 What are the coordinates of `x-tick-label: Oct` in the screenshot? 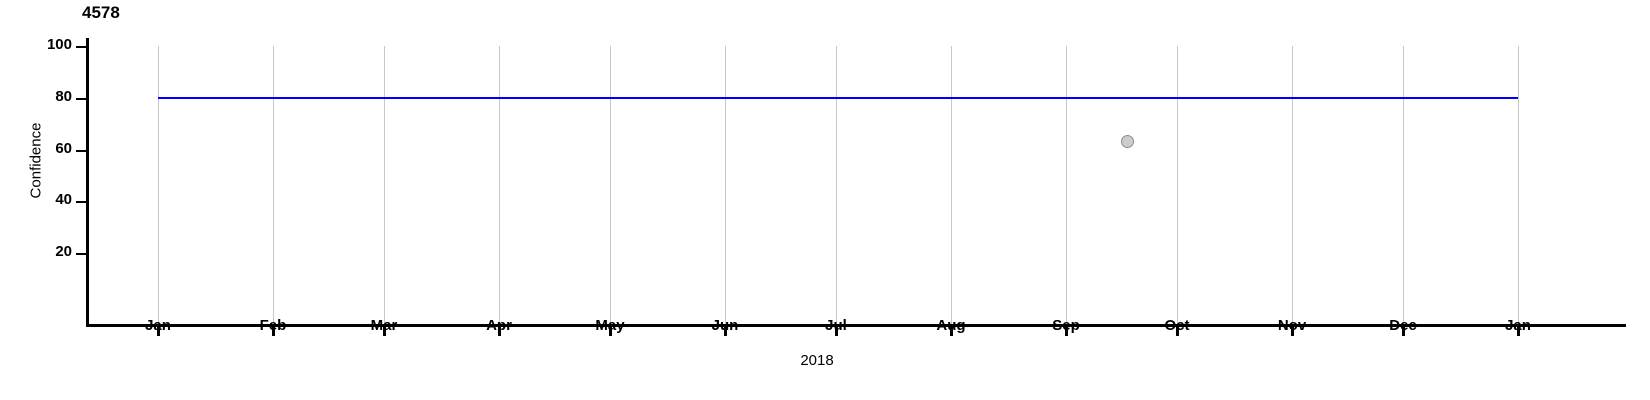 It's located at (1177, 325).